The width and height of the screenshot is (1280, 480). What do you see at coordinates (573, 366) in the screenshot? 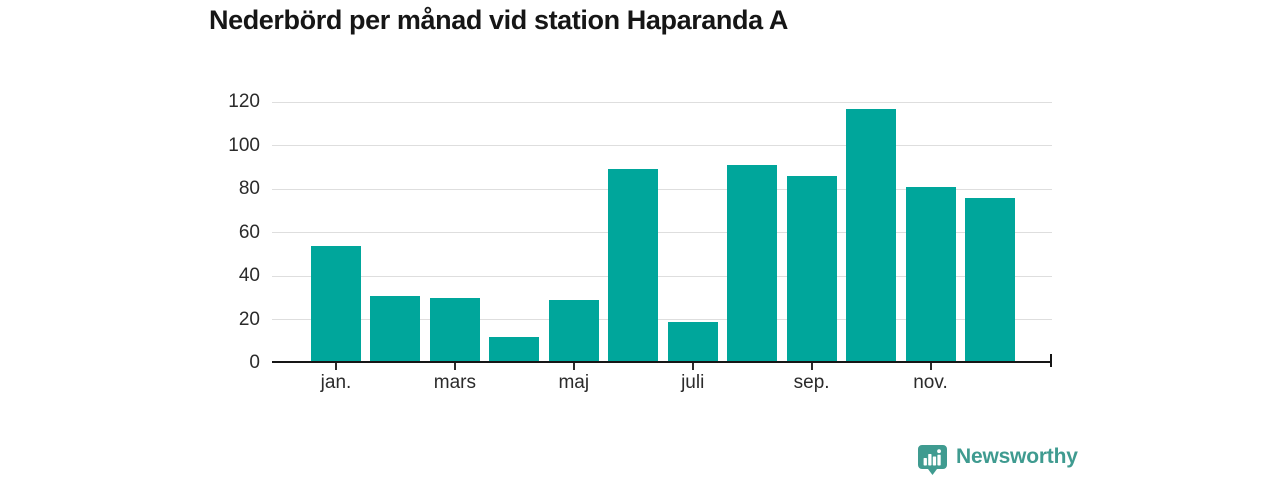
I see `x-tick-maj` at bounding box center [573, 366].